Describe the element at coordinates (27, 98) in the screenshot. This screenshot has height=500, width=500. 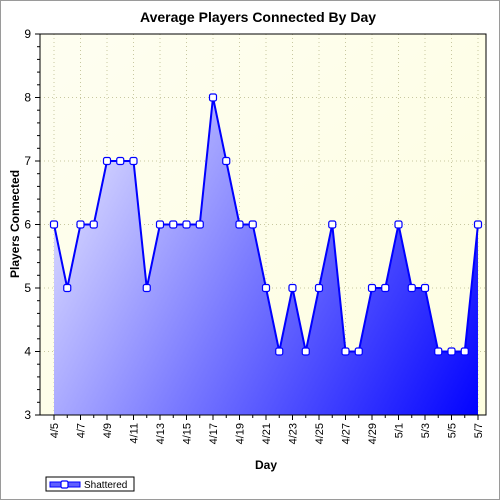
I see `y-tick-label: 8` at that location.